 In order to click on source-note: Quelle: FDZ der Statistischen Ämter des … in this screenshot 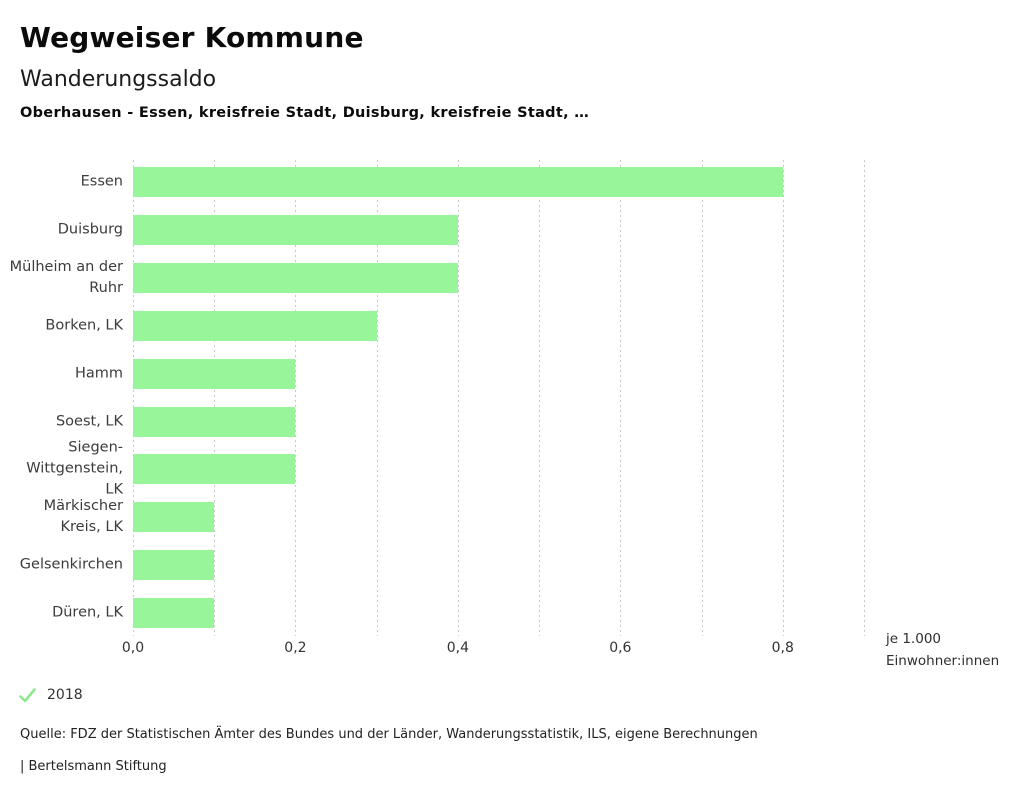, I will do `click(389, 734)`.